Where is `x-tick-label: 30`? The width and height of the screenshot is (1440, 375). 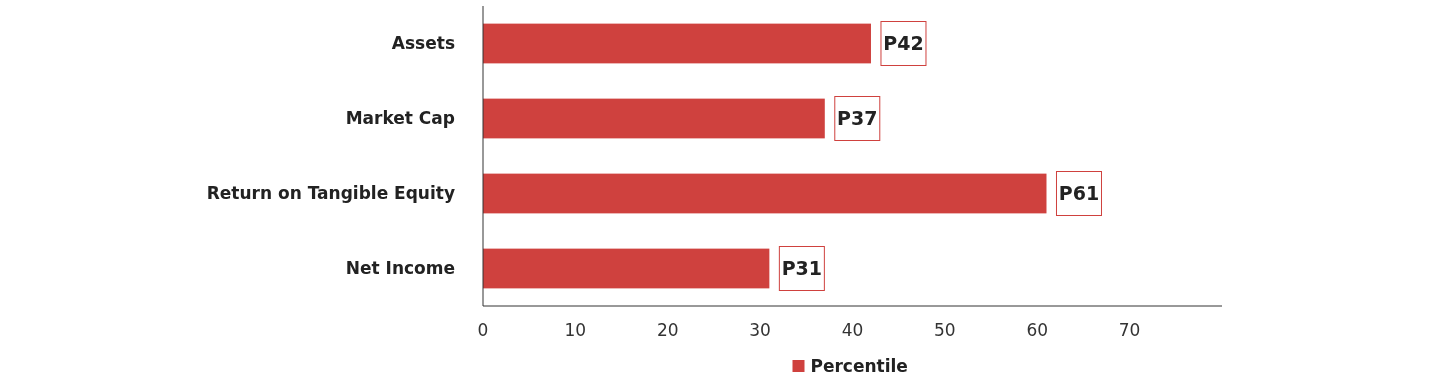 x-tick-label: 30 is located at coordinates (760, 330).